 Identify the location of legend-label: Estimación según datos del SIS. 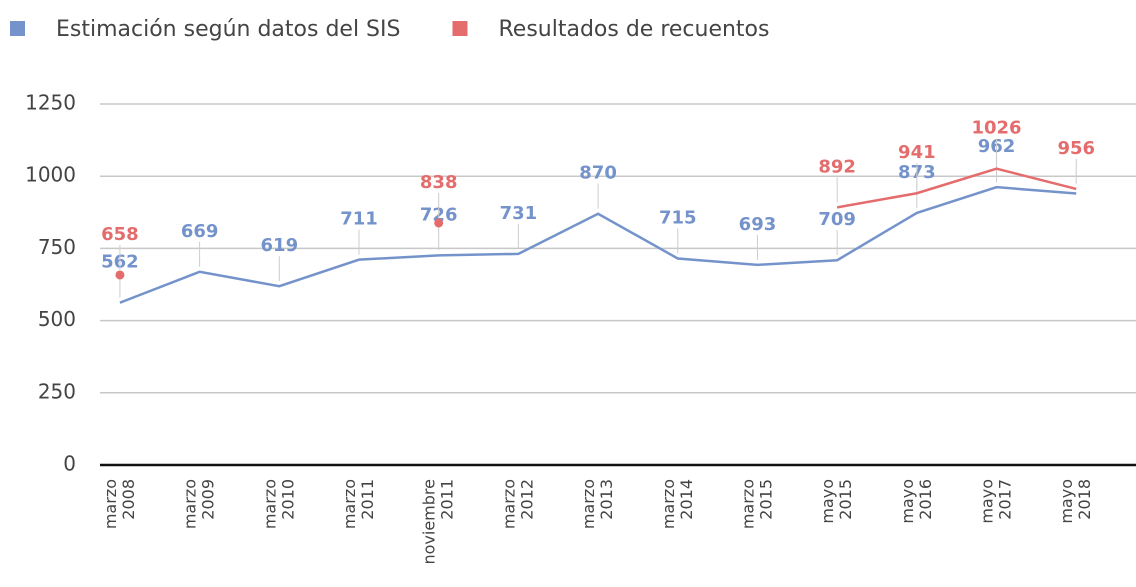
(228, 29).